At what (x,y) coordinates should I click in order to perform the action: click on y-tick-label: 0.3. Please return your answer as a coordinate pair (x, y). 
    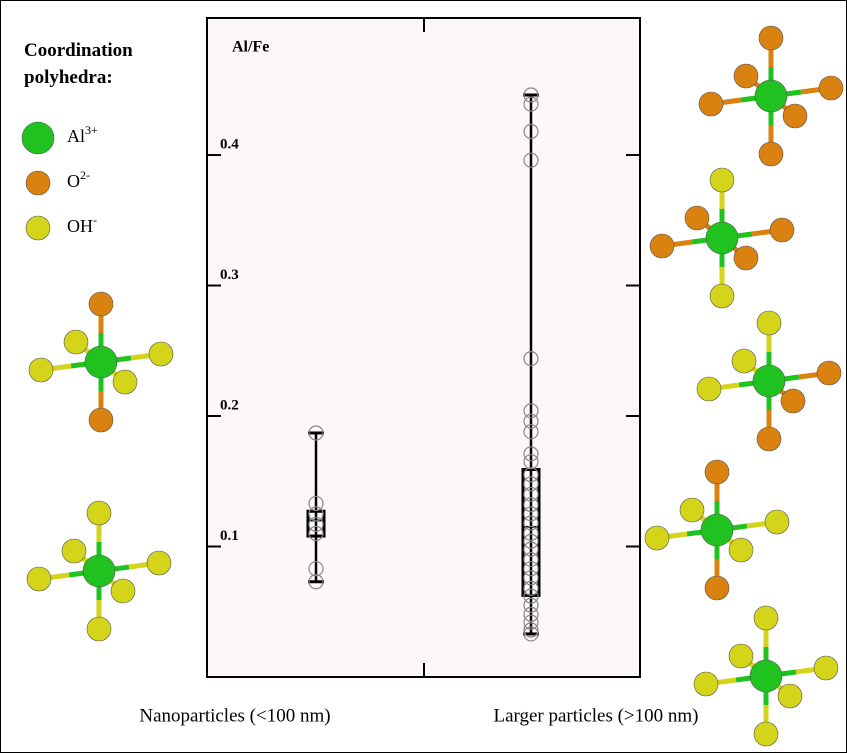
    Looking at the image, I should click on (229, 275).